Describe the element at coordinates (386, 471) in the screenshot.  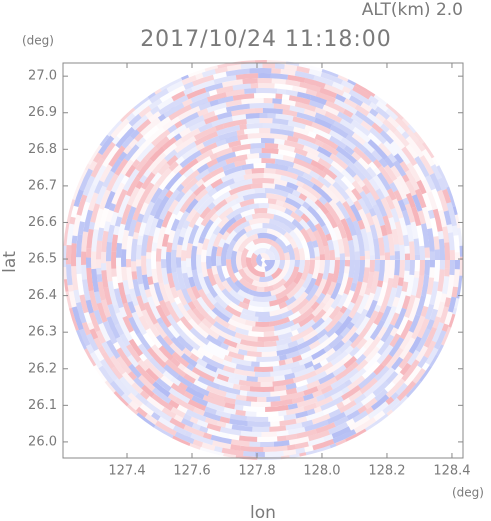
I see `x-tick-label: 128.2` at that location.